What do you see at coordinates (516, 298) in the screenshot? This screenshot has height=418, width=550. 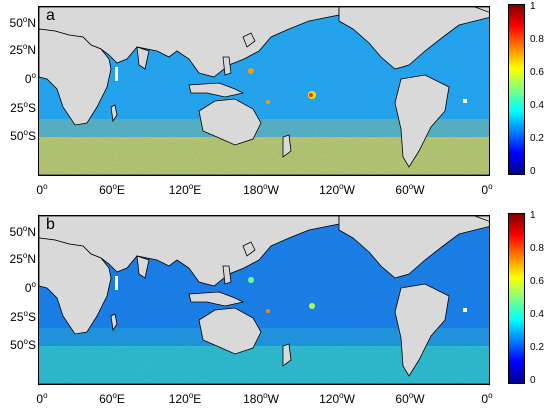 I see `colorbar-b` at bounding box center [516, 298].